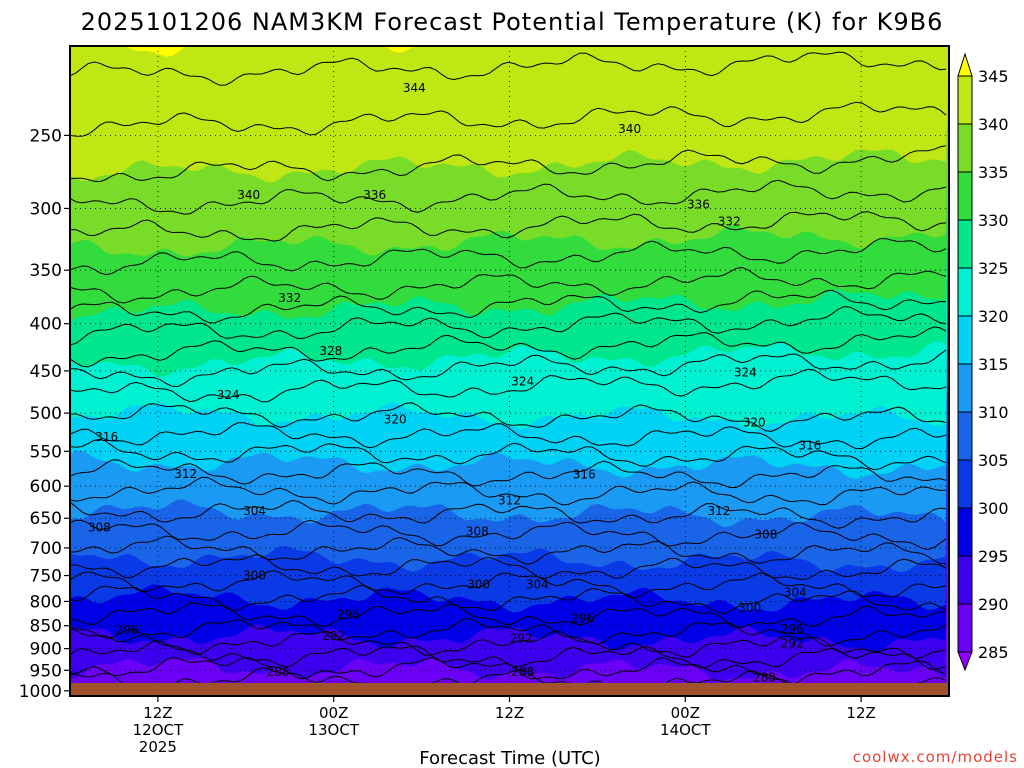 The height and width of the screenshot is (768, 1024). I want to click on y-tick-label: 350, so click(46, 271).